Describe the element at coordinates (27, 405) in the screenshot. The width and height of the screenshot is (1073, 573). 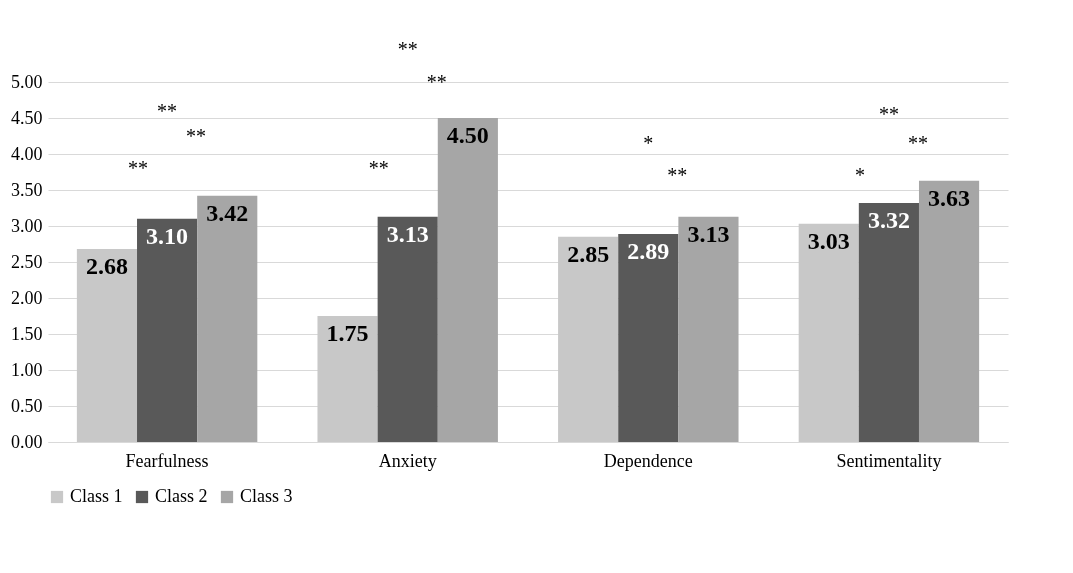
I see `y-tick-label: 0.50` at that location.